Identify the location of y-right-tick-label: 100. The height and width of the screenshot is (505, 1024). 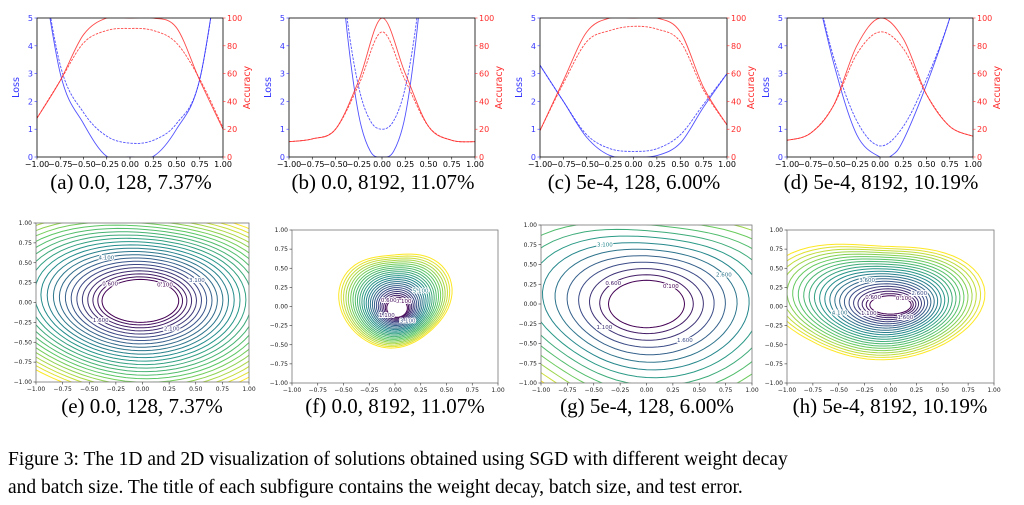
(486, 18).